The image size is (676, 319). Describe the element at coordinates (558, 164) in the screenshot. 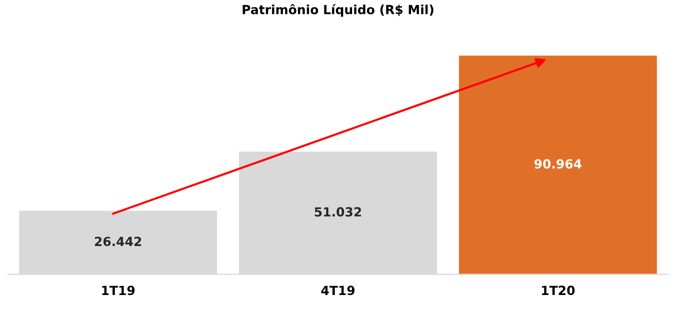

I see `data-label: 90.964` at that location.